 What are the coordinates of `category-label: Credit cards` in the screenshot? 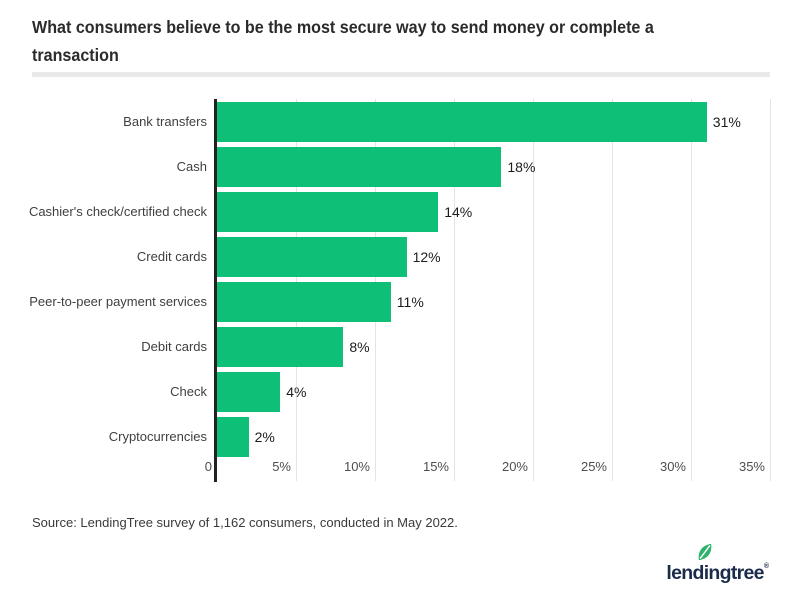 It's located at (171, 256).